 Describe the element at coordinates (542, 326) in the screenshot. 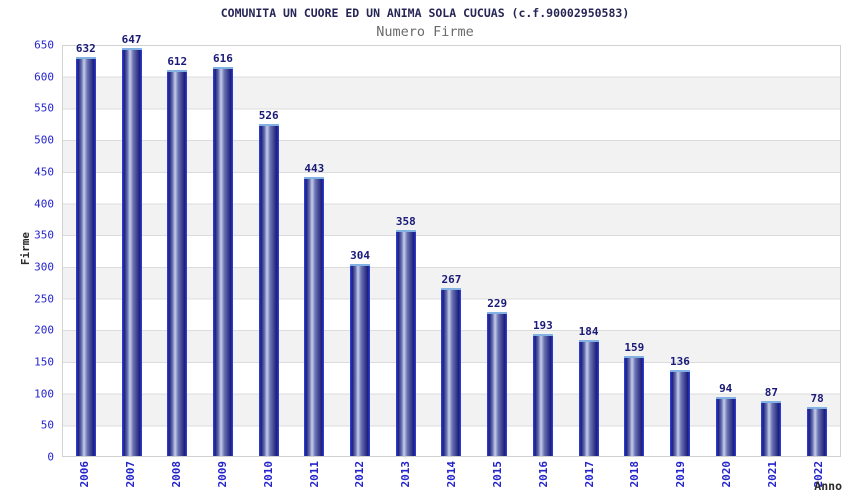

I see `bar-value-label: 193` at that location.